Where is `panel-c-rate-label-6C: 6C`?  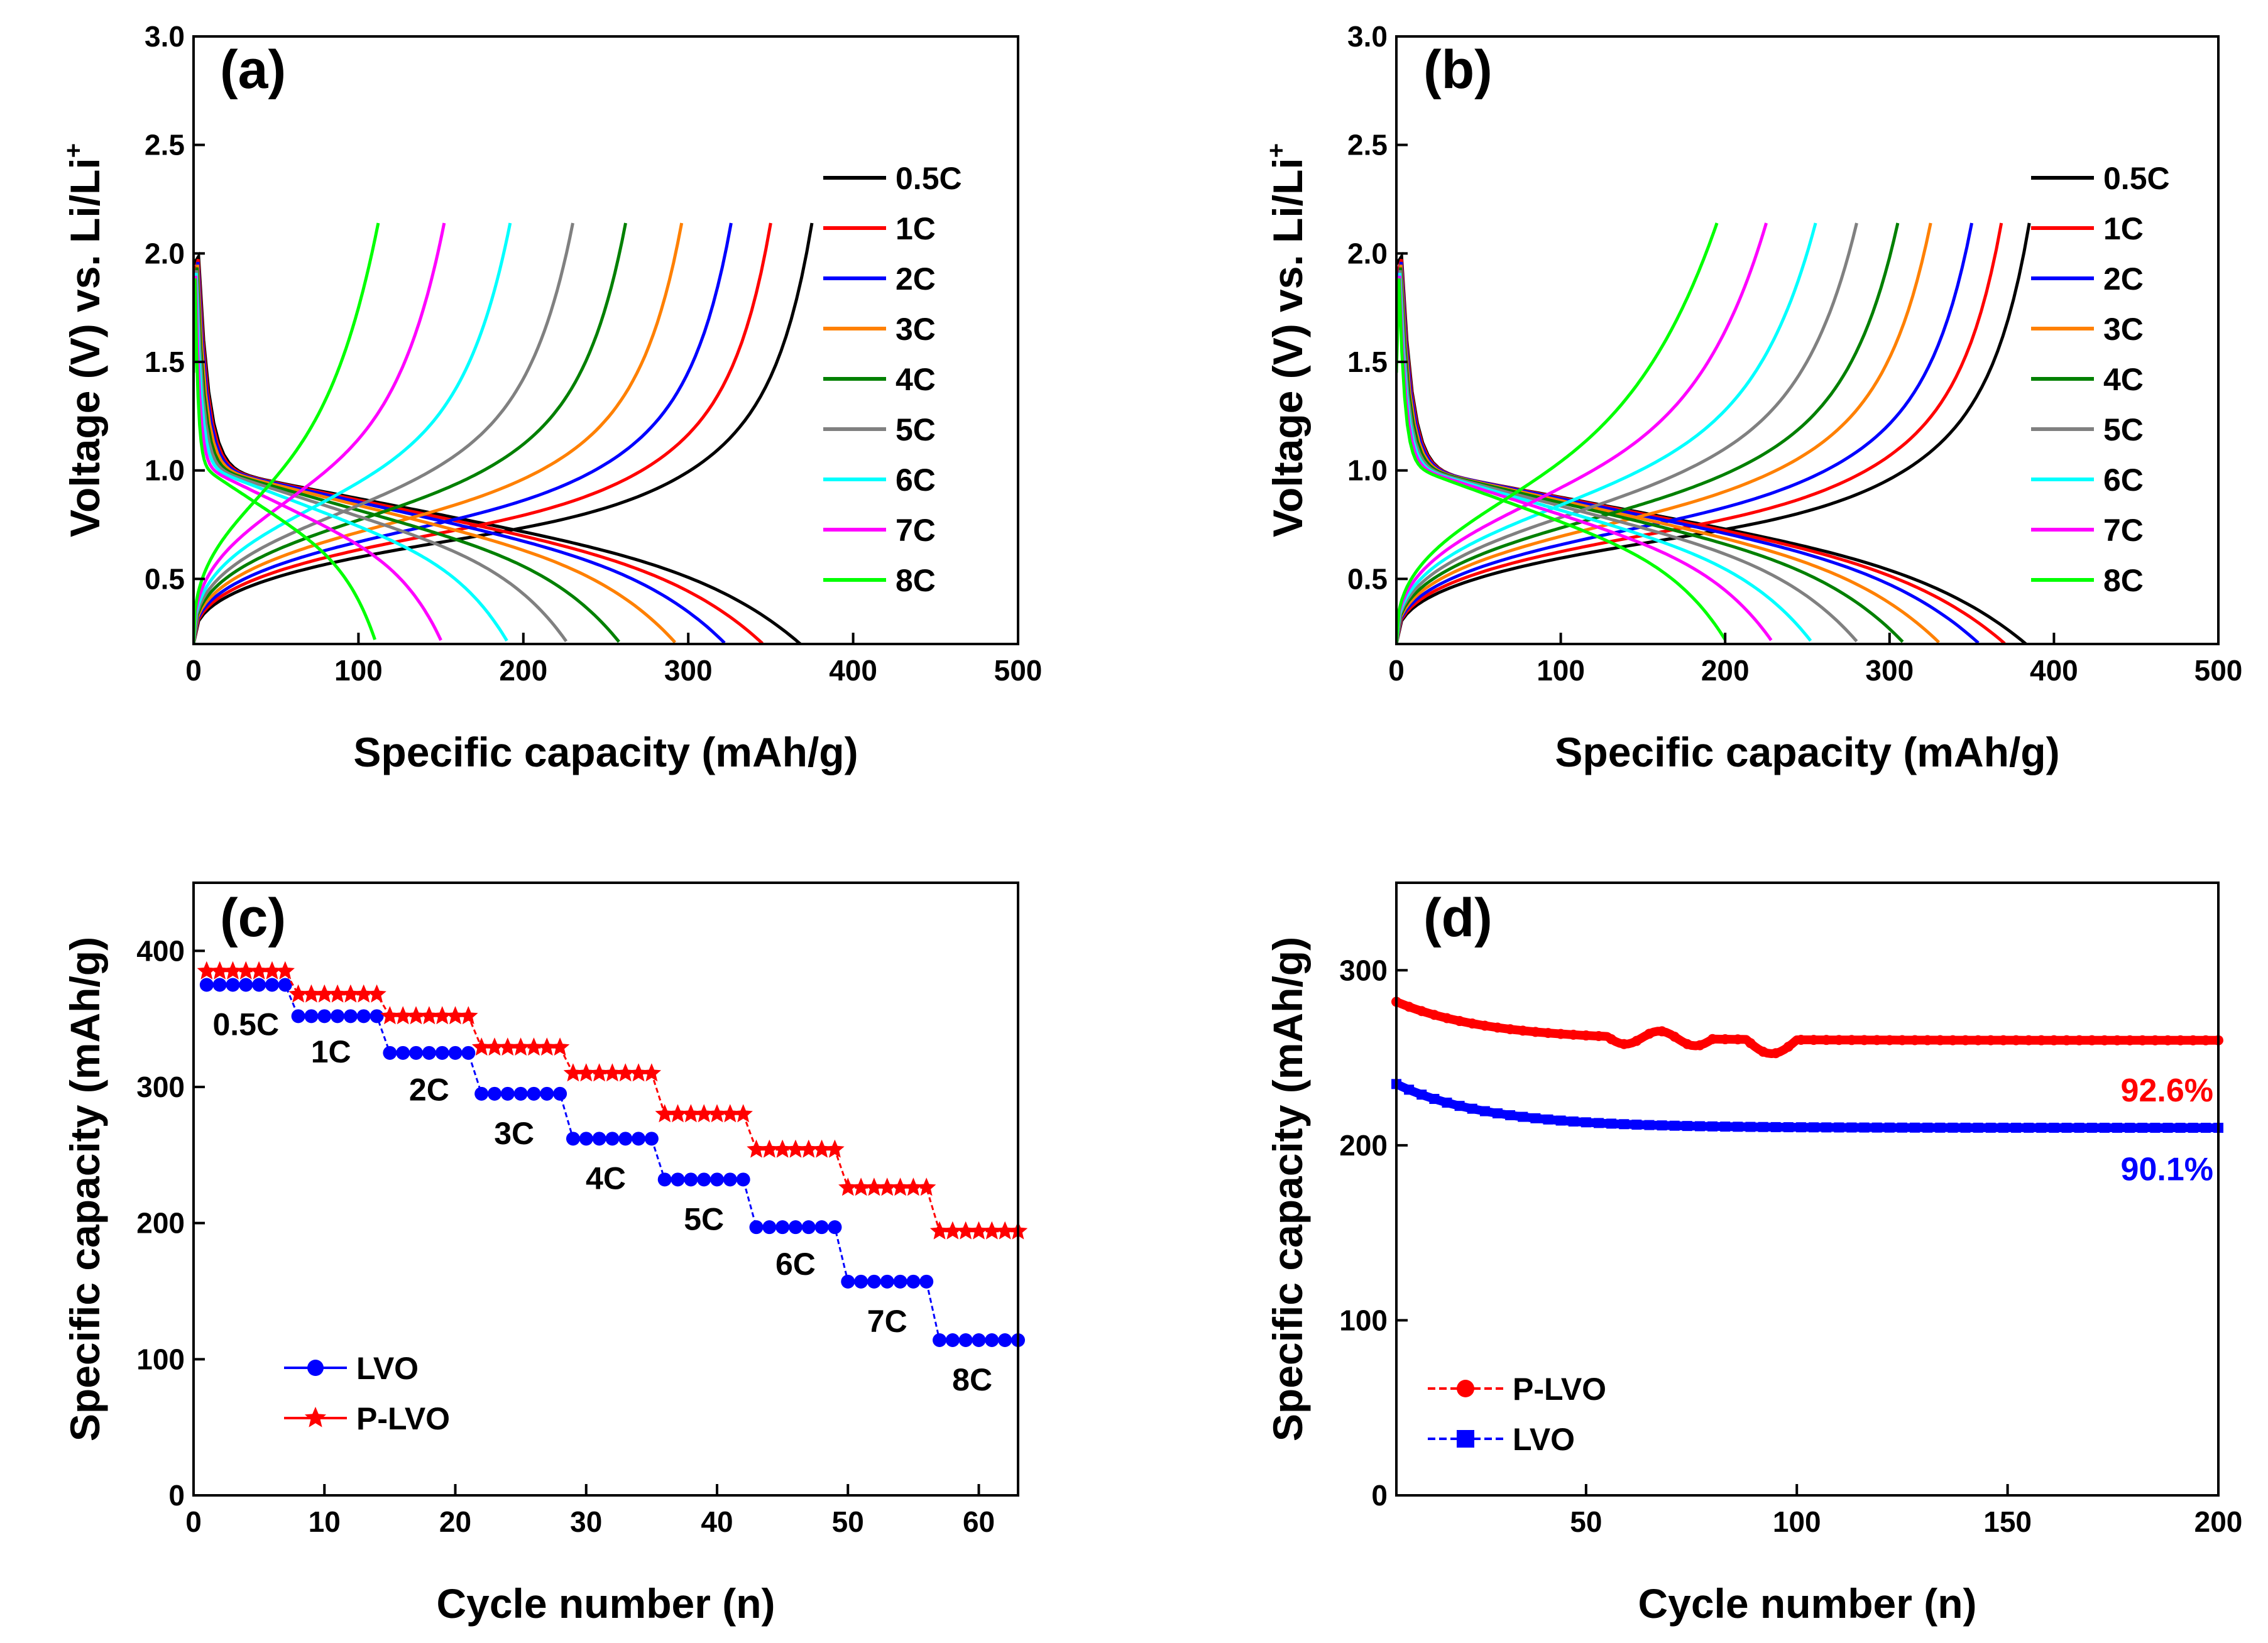 panel-c-rate-label-6C: 6C is located at coordinates (795, 1264).